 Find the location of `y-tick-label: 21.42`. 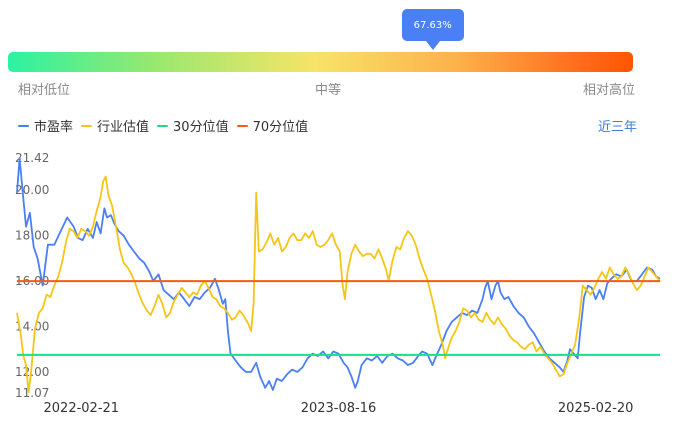

y-tick-label: 21.42 is located at coordinates (32, 158).